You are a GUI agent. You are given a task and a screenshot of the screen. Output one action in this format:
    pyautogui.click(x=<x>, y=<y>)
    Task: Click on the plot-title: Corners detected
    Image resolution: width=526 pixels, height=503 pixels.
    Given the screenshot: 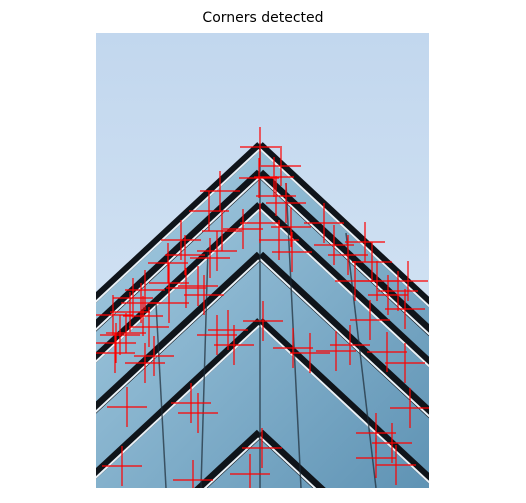 What is the action you would take?
    pyautogui.click(x=263, y=18)
    